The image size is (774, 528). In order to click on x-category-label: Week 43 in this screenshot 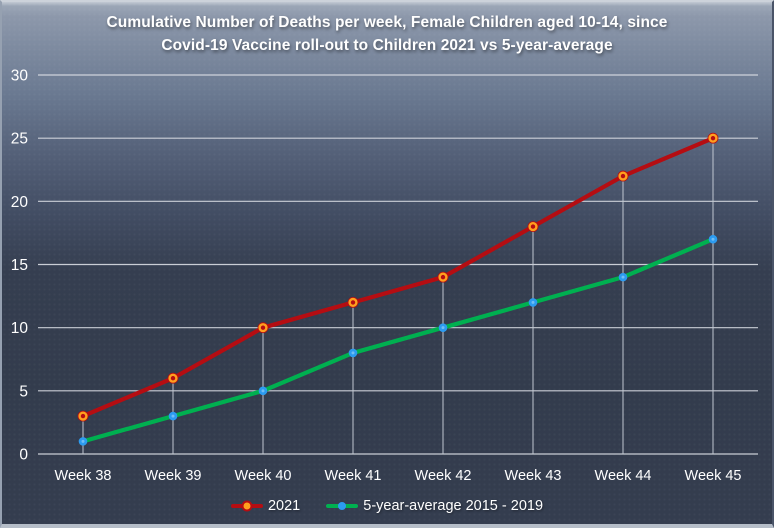, I will do `click(533, 476)`.